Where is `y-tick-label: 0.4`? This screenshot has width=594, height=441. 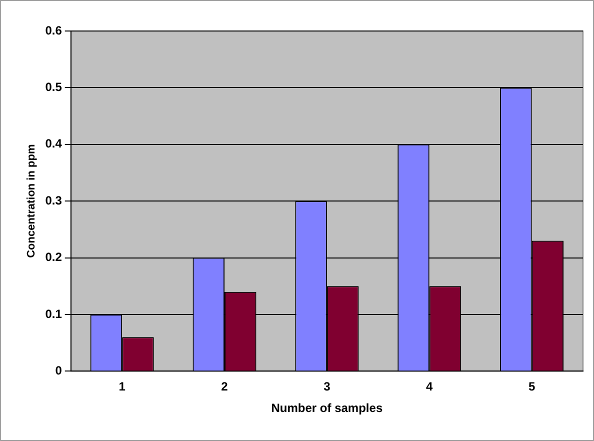 y-tick-label: 0.4 is located at coordinates (53, 143).